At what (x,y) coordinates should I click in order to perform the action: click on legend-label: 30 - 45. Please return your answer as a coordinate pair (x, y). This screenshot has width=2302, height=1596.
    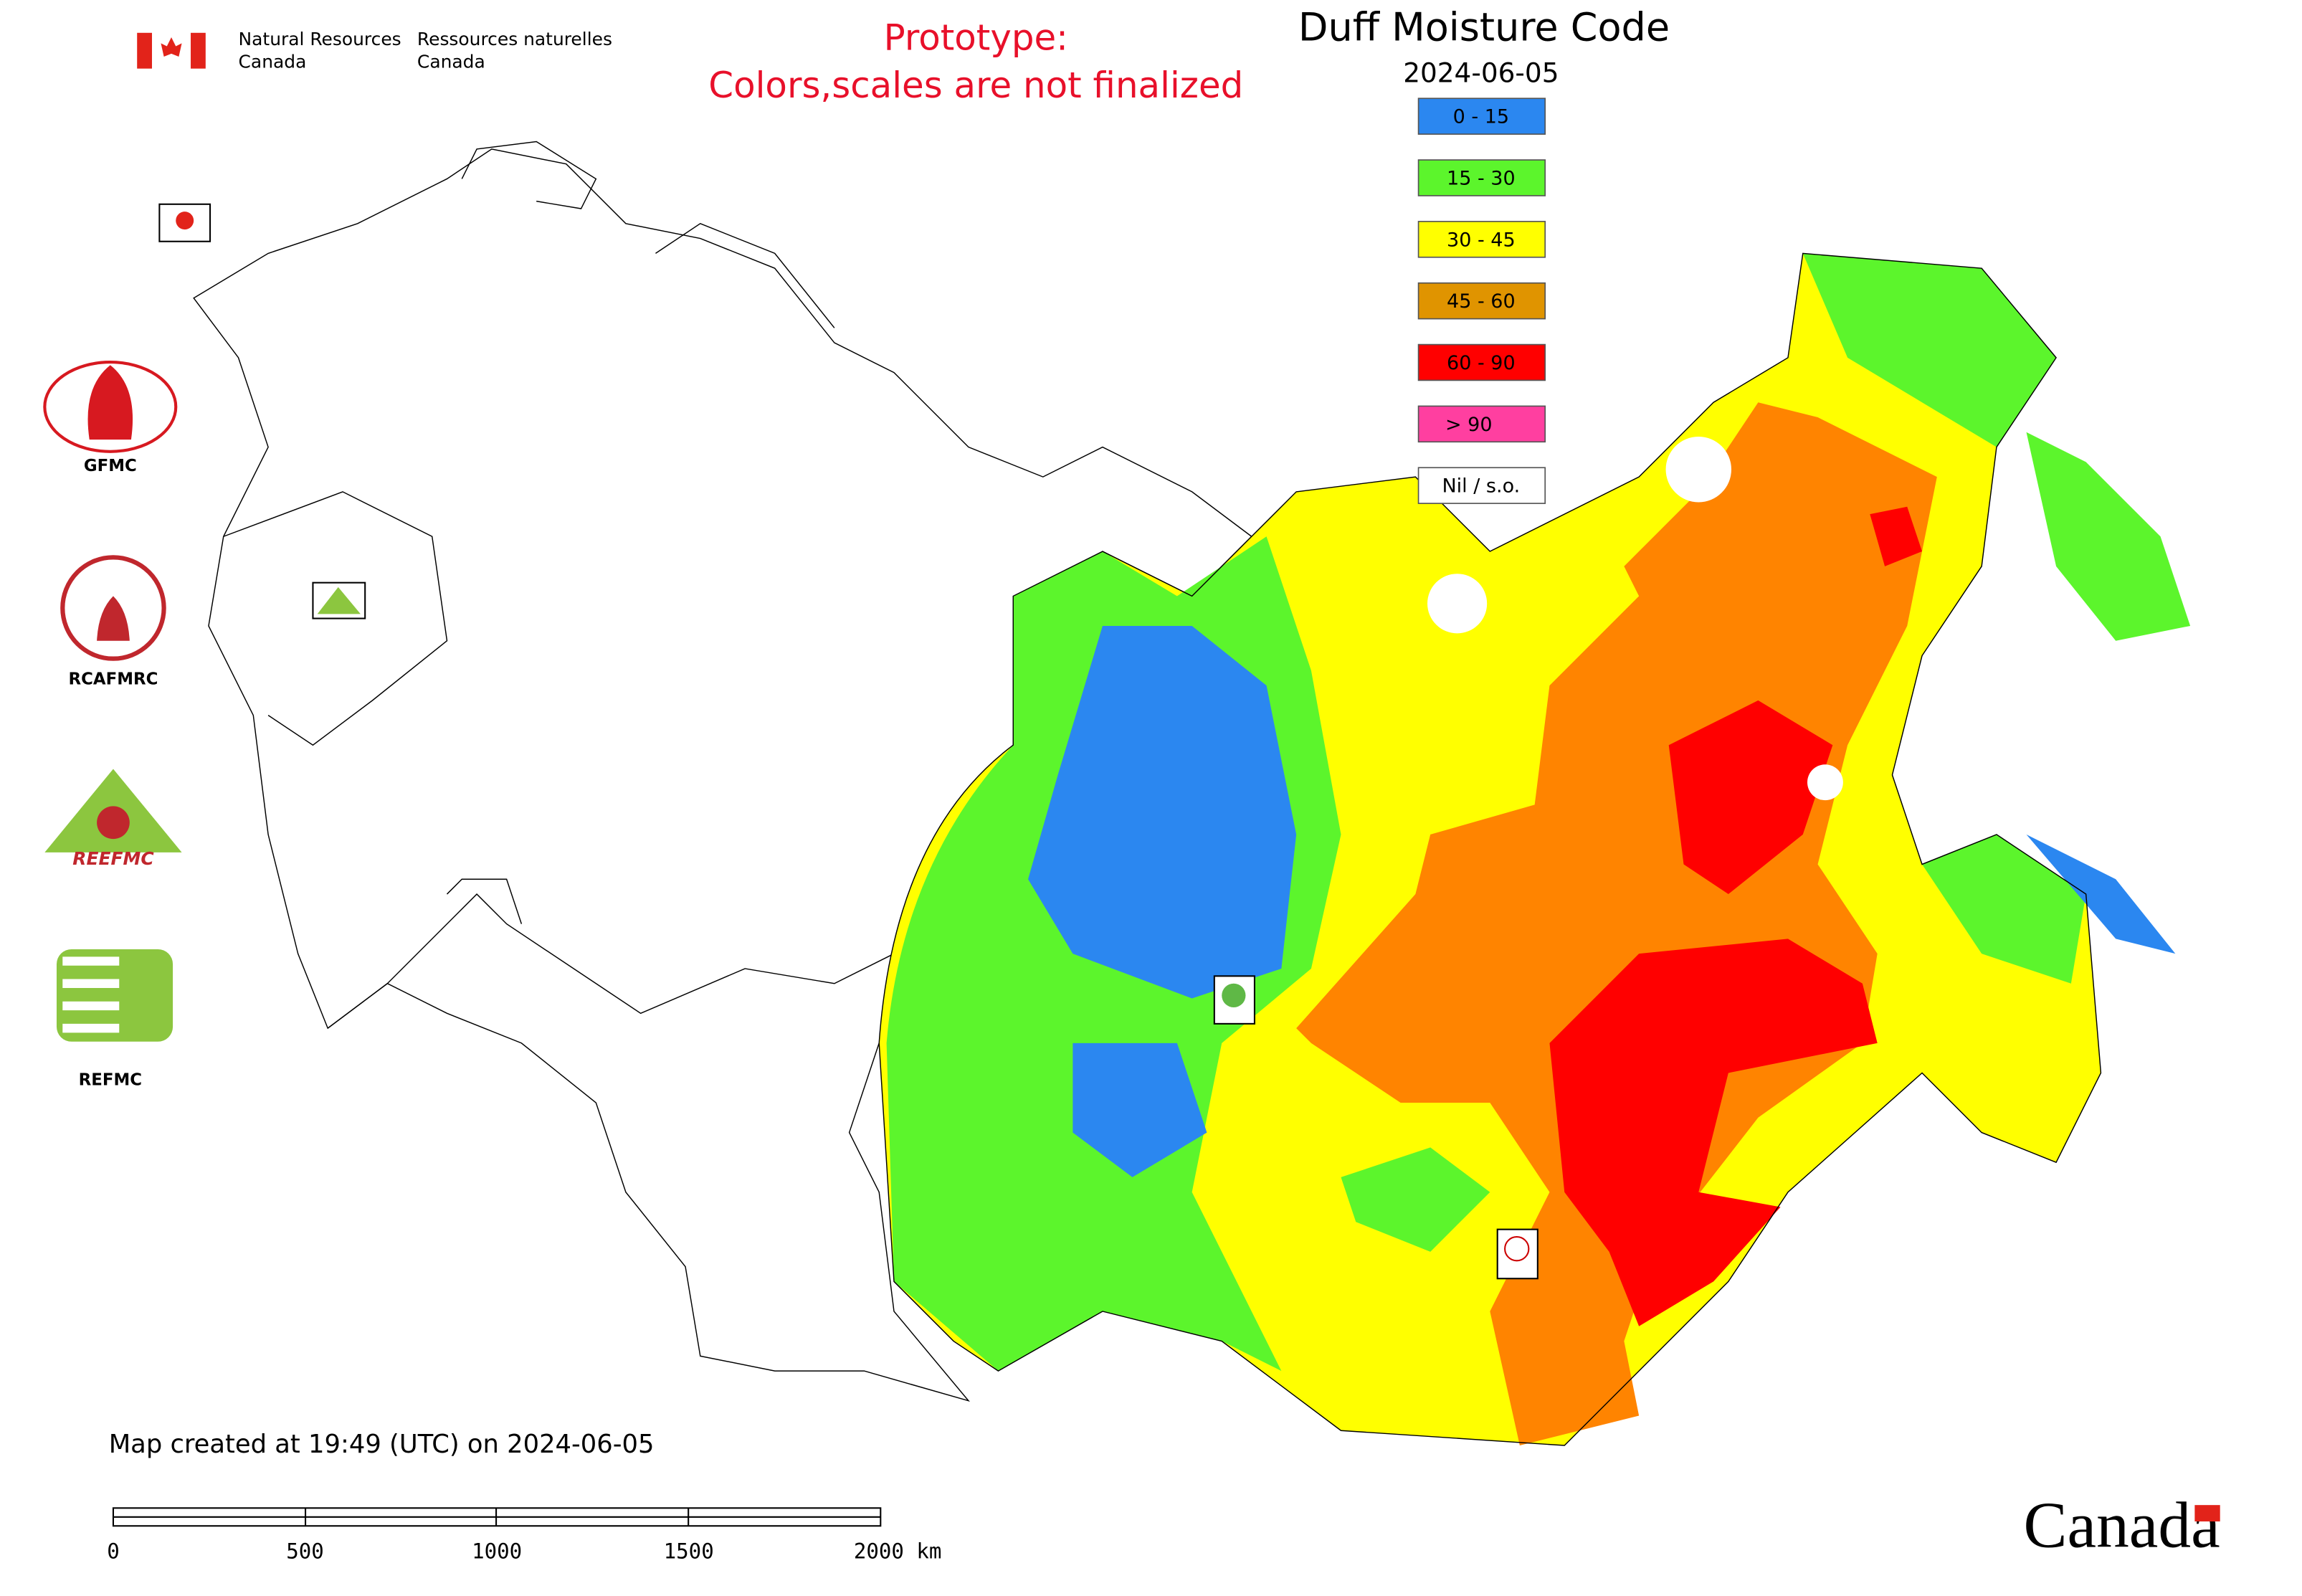
    Looking at the image, I should click on (1481, 240).